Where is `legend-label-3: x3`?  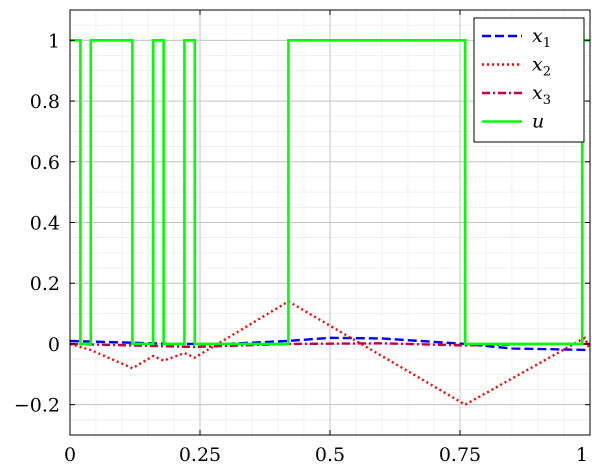 legend-label-3: x3 is located at coordinates (541, 95).